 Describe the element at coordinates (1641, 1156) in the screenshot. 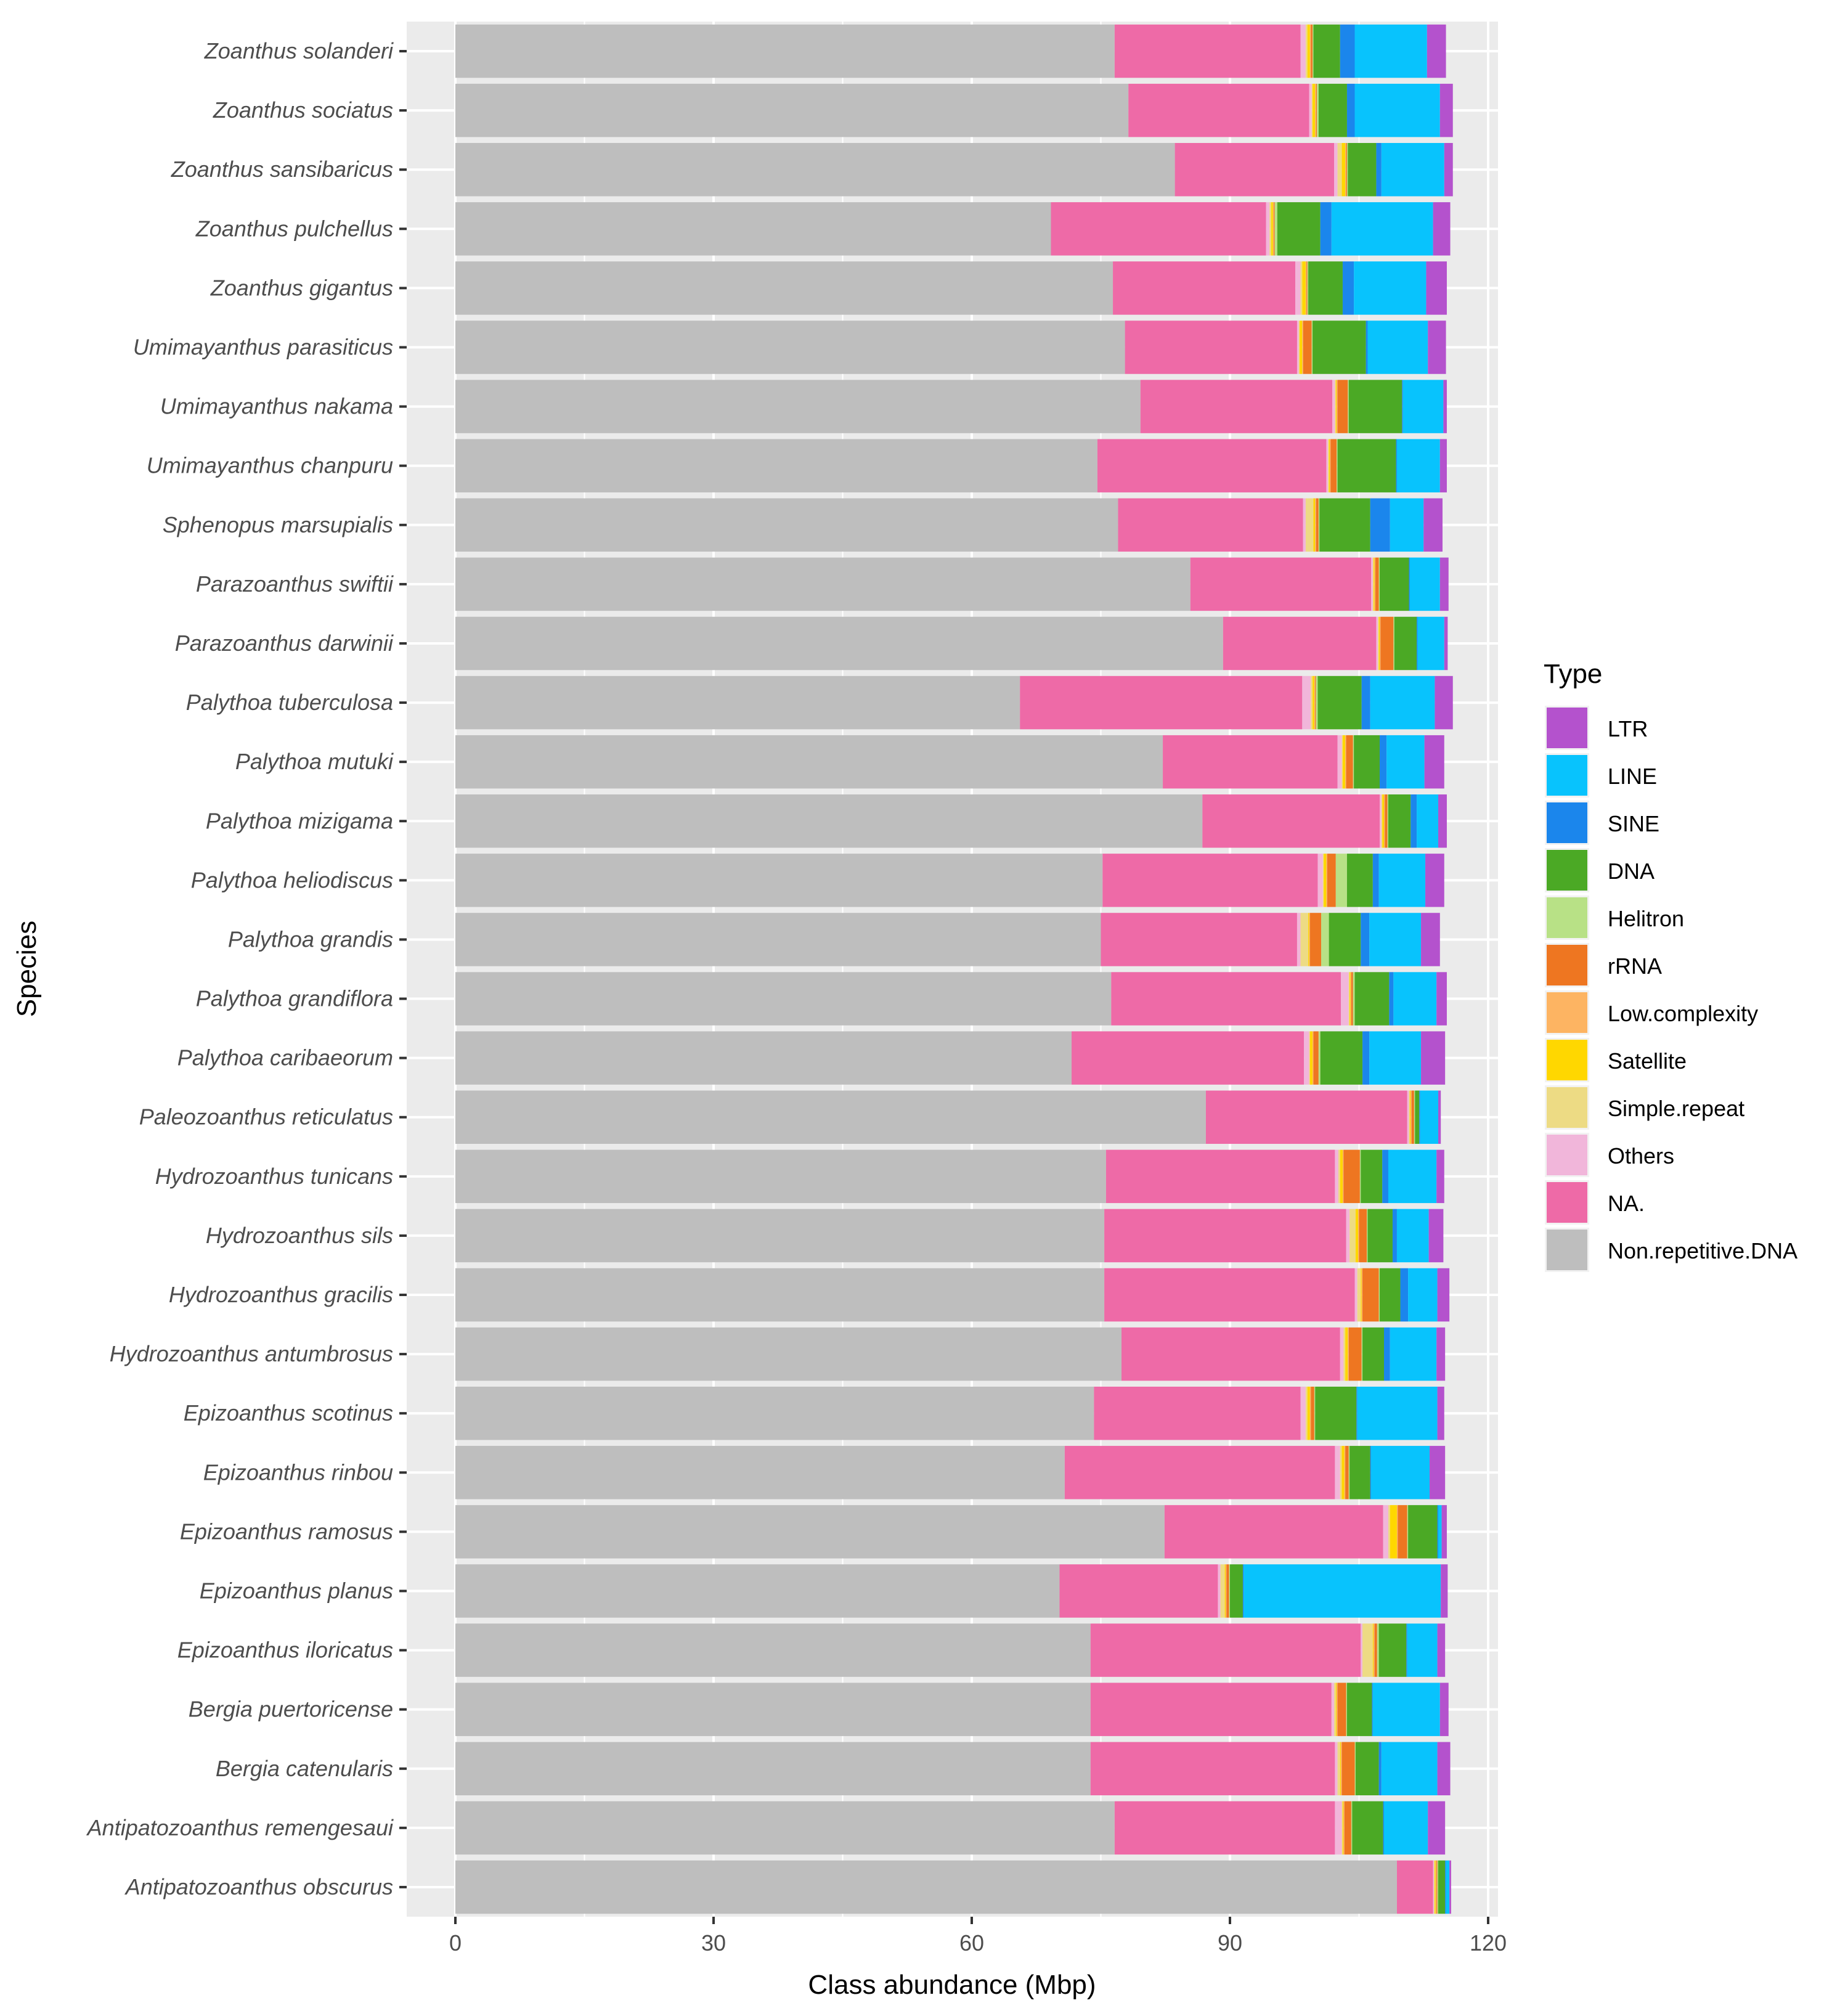

I see `legend-label: Others` at that location.